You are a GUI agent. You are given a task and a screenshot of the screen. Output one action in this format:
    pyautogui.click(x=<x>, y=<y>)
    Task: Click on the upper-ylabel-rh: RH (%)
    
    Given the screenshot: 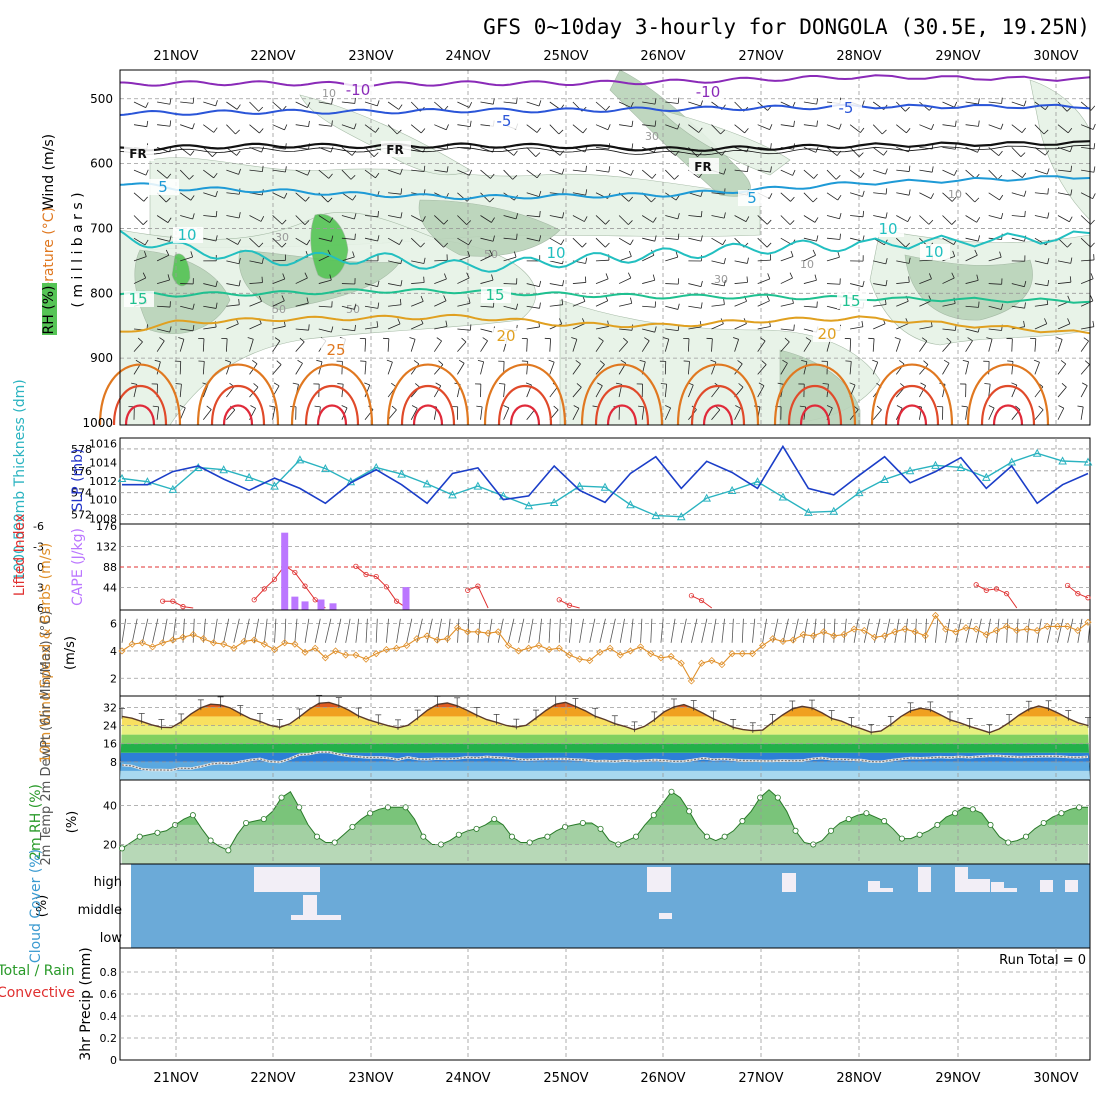 What is the action you would take?
    pyautogui.click(x=49, y=310)
    